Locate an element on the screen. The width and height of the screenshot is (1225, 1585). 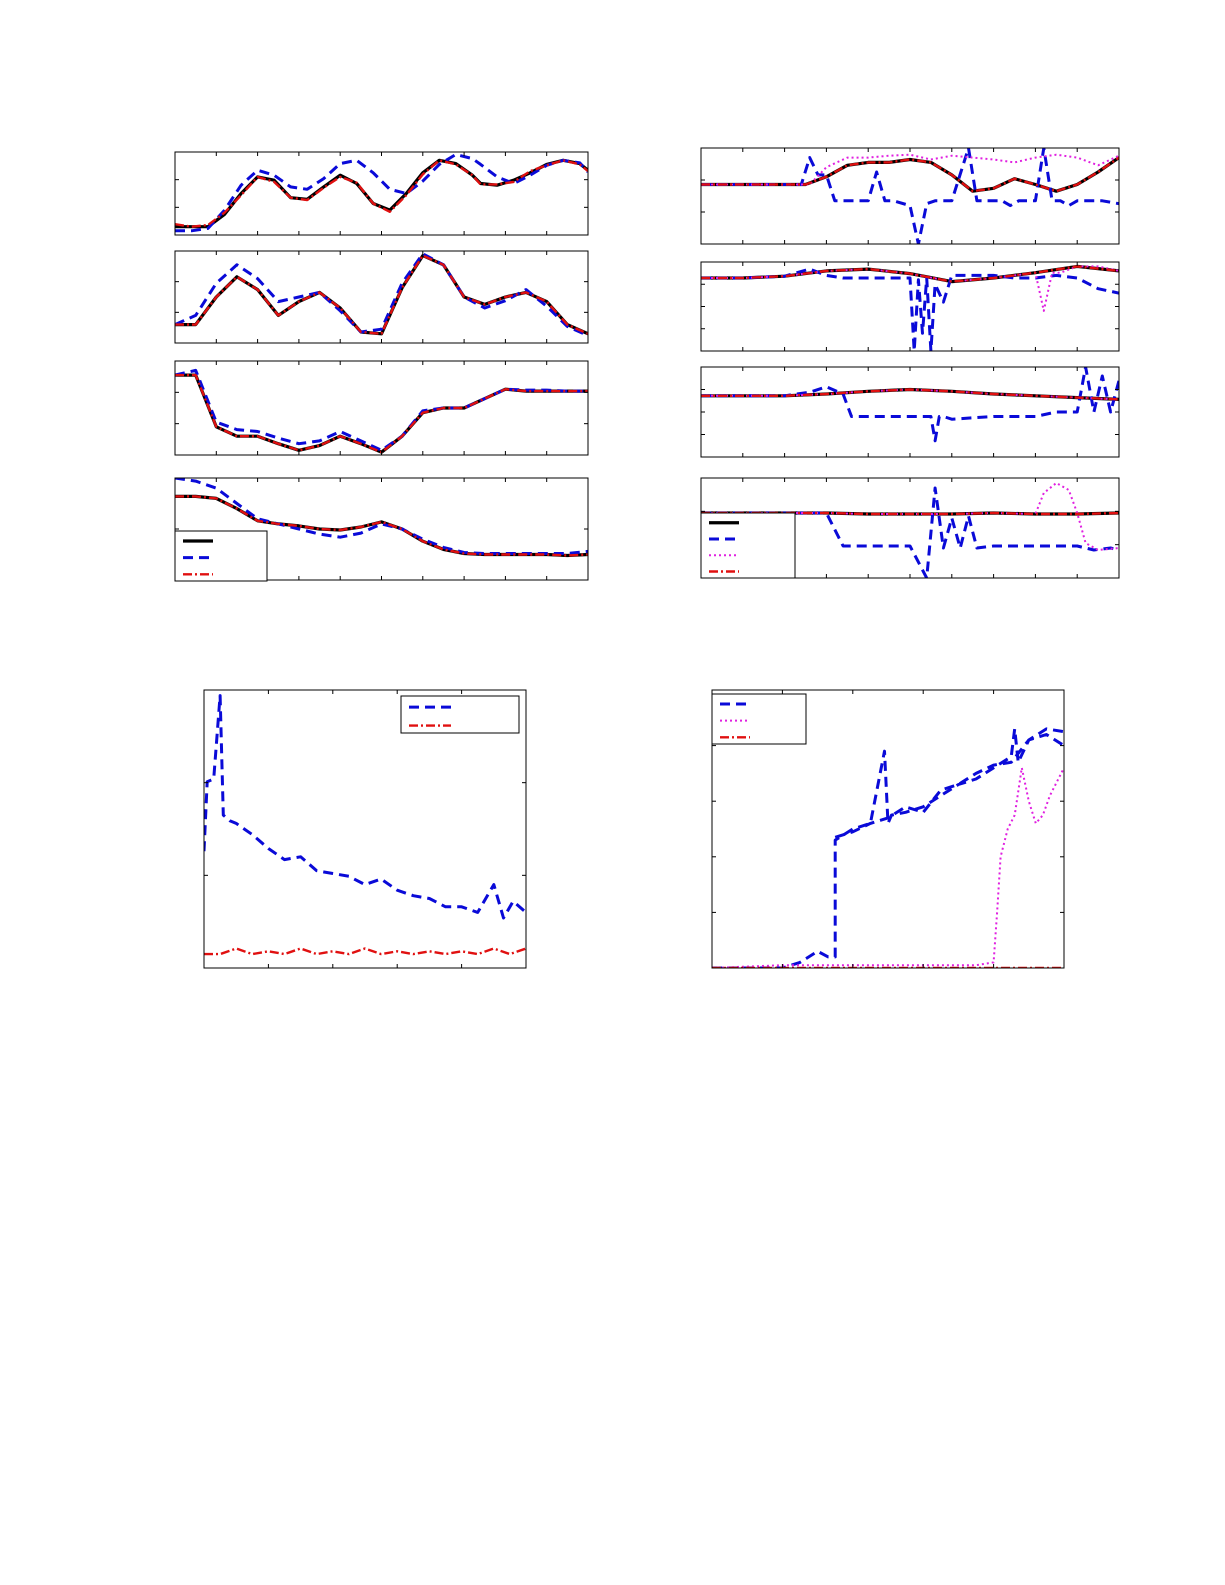
bottom-left-chart is located at coordinates (365, 829).